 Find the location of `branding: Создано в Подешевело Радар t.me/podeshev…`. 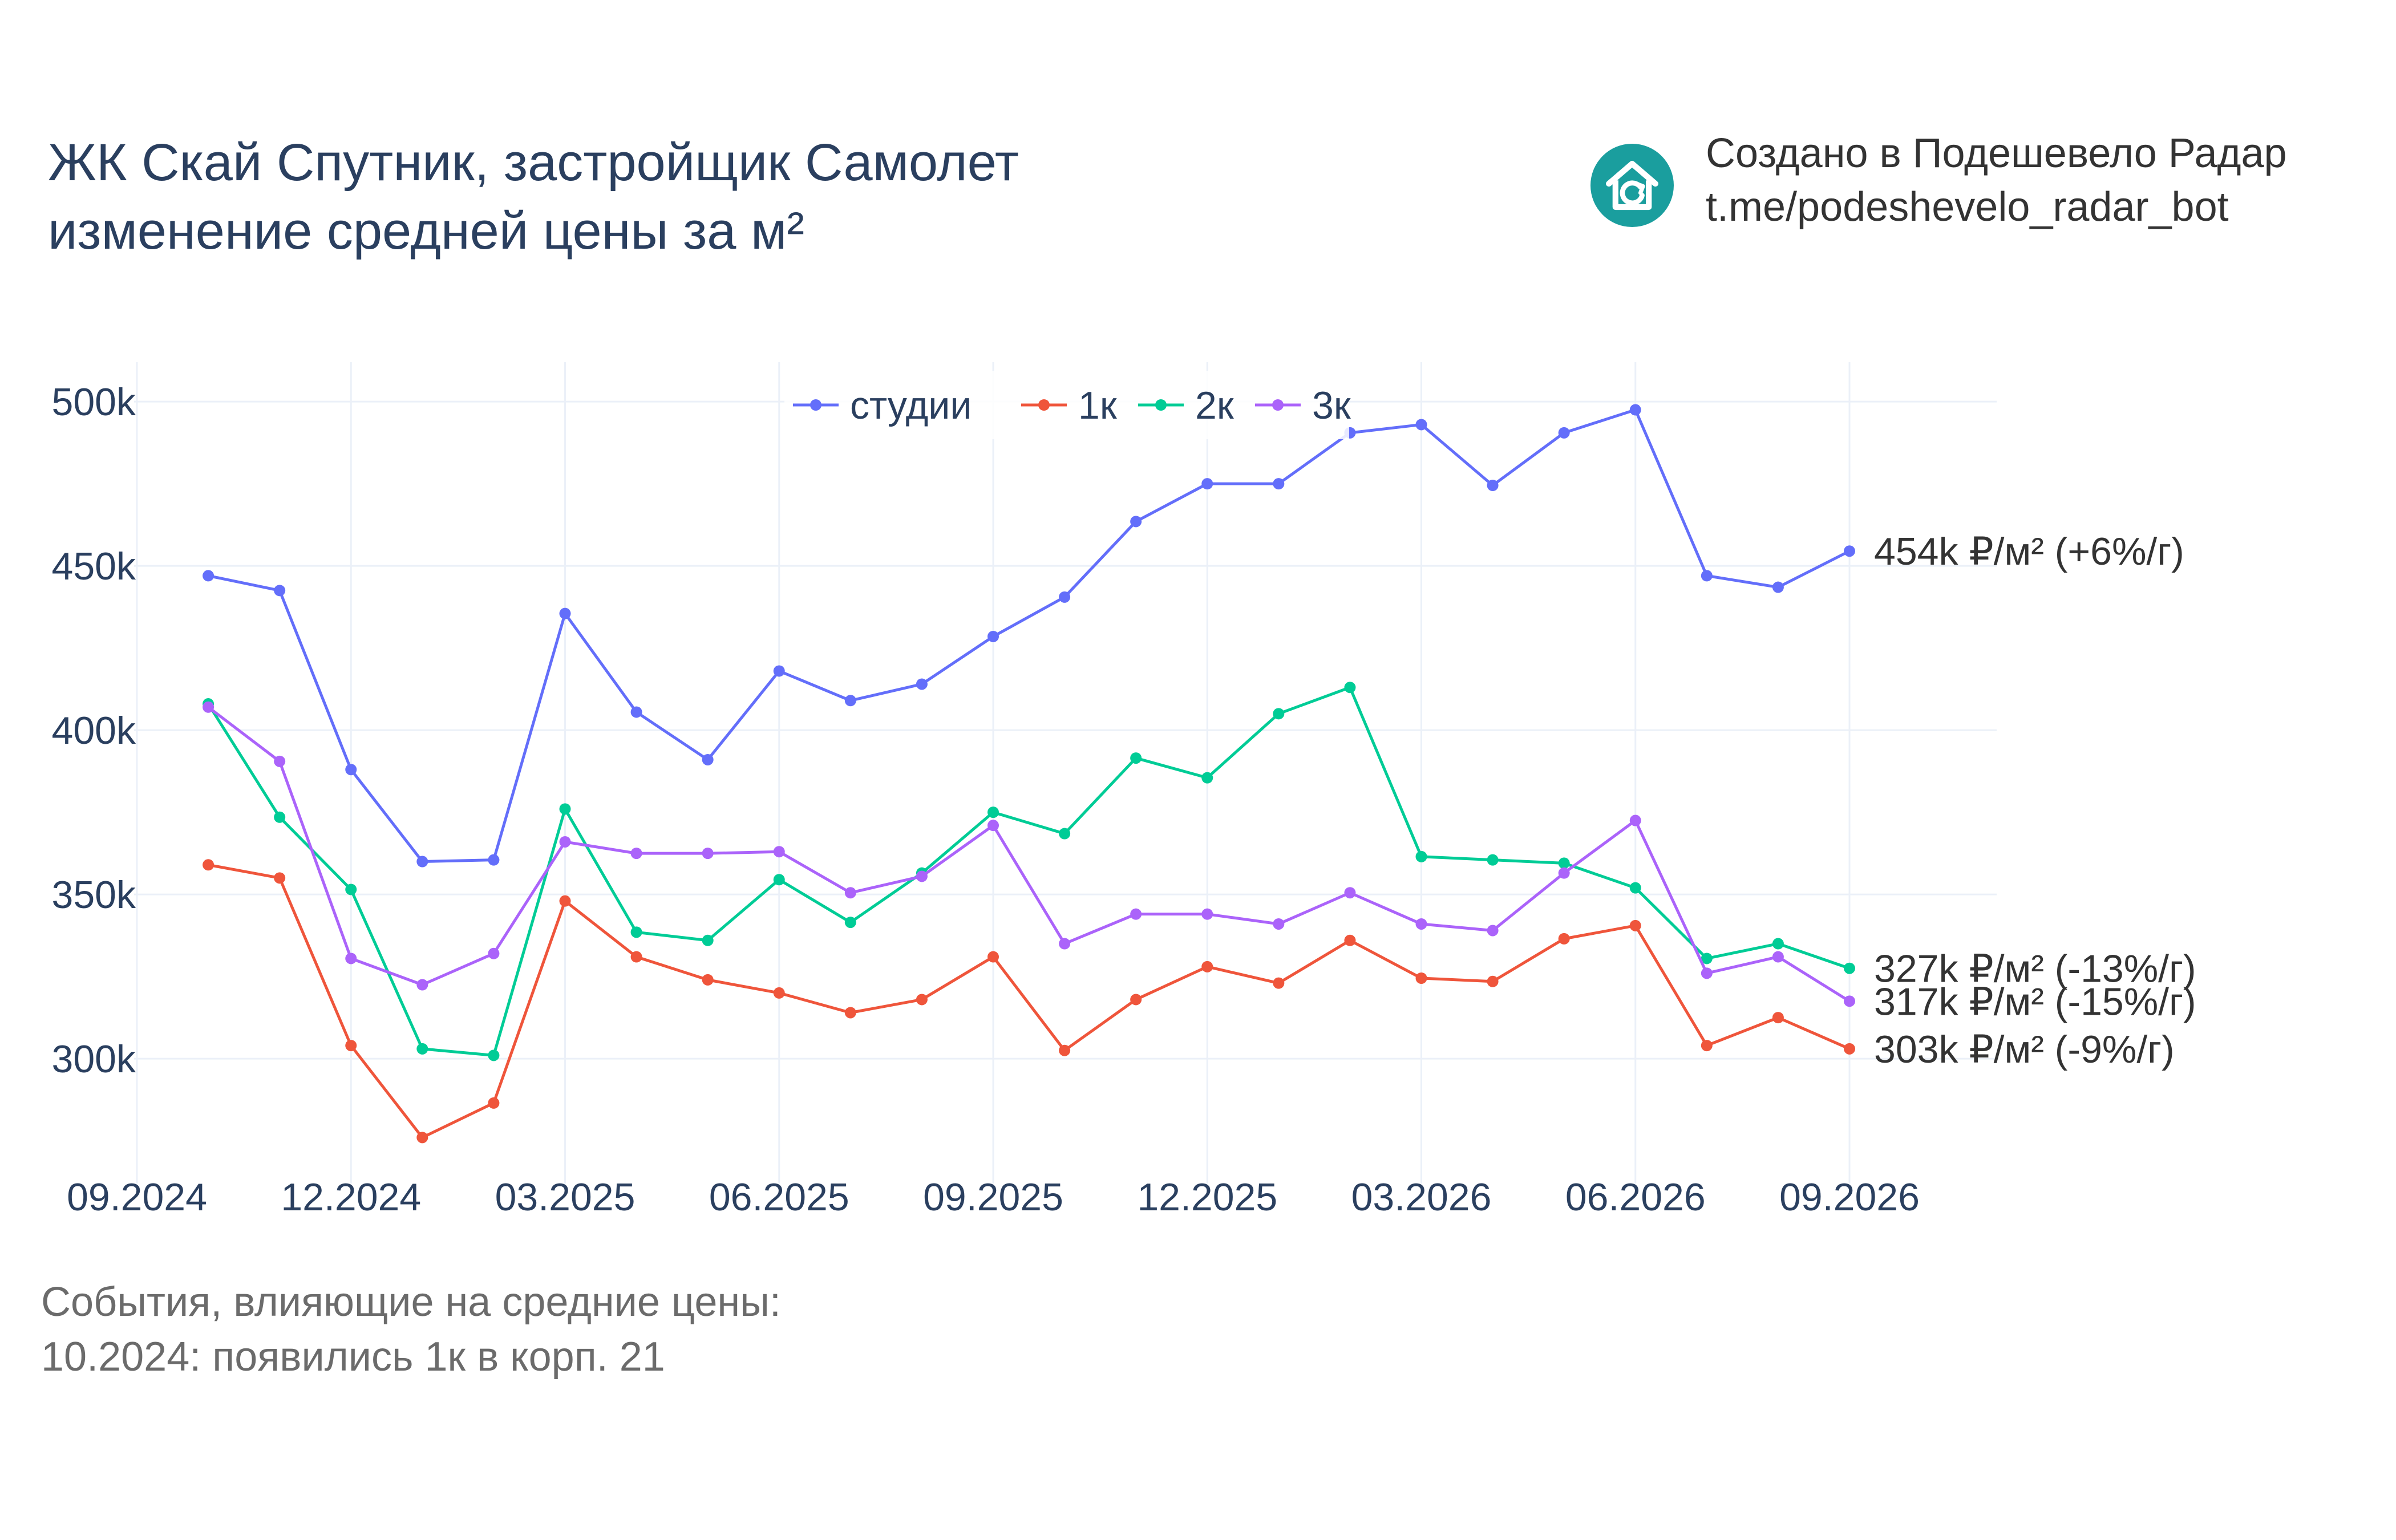

branding: Создано в Подешевело Радар t.me/podeshev… is located at coordinates (1997, 181).